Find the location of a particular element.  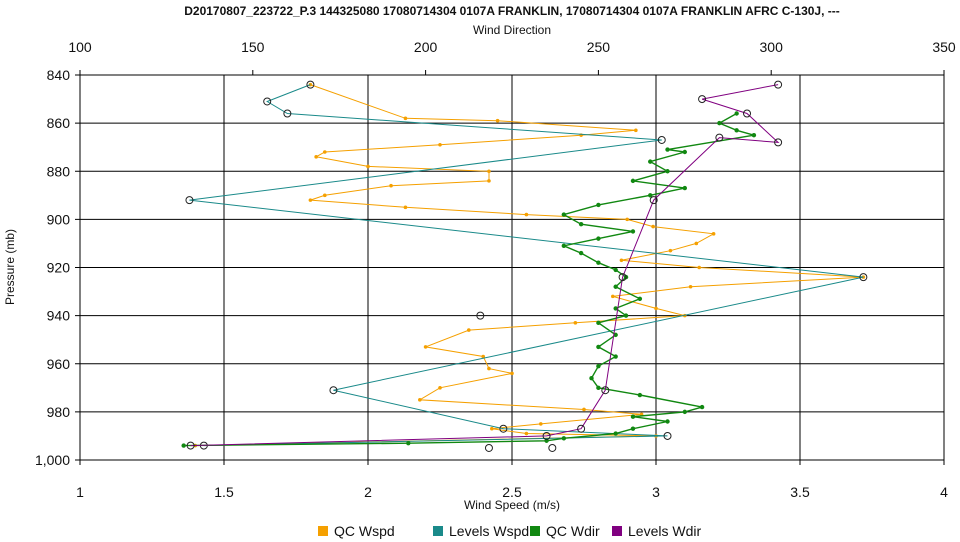

x-tick-label: 2 is located at coordinates (368, 492).